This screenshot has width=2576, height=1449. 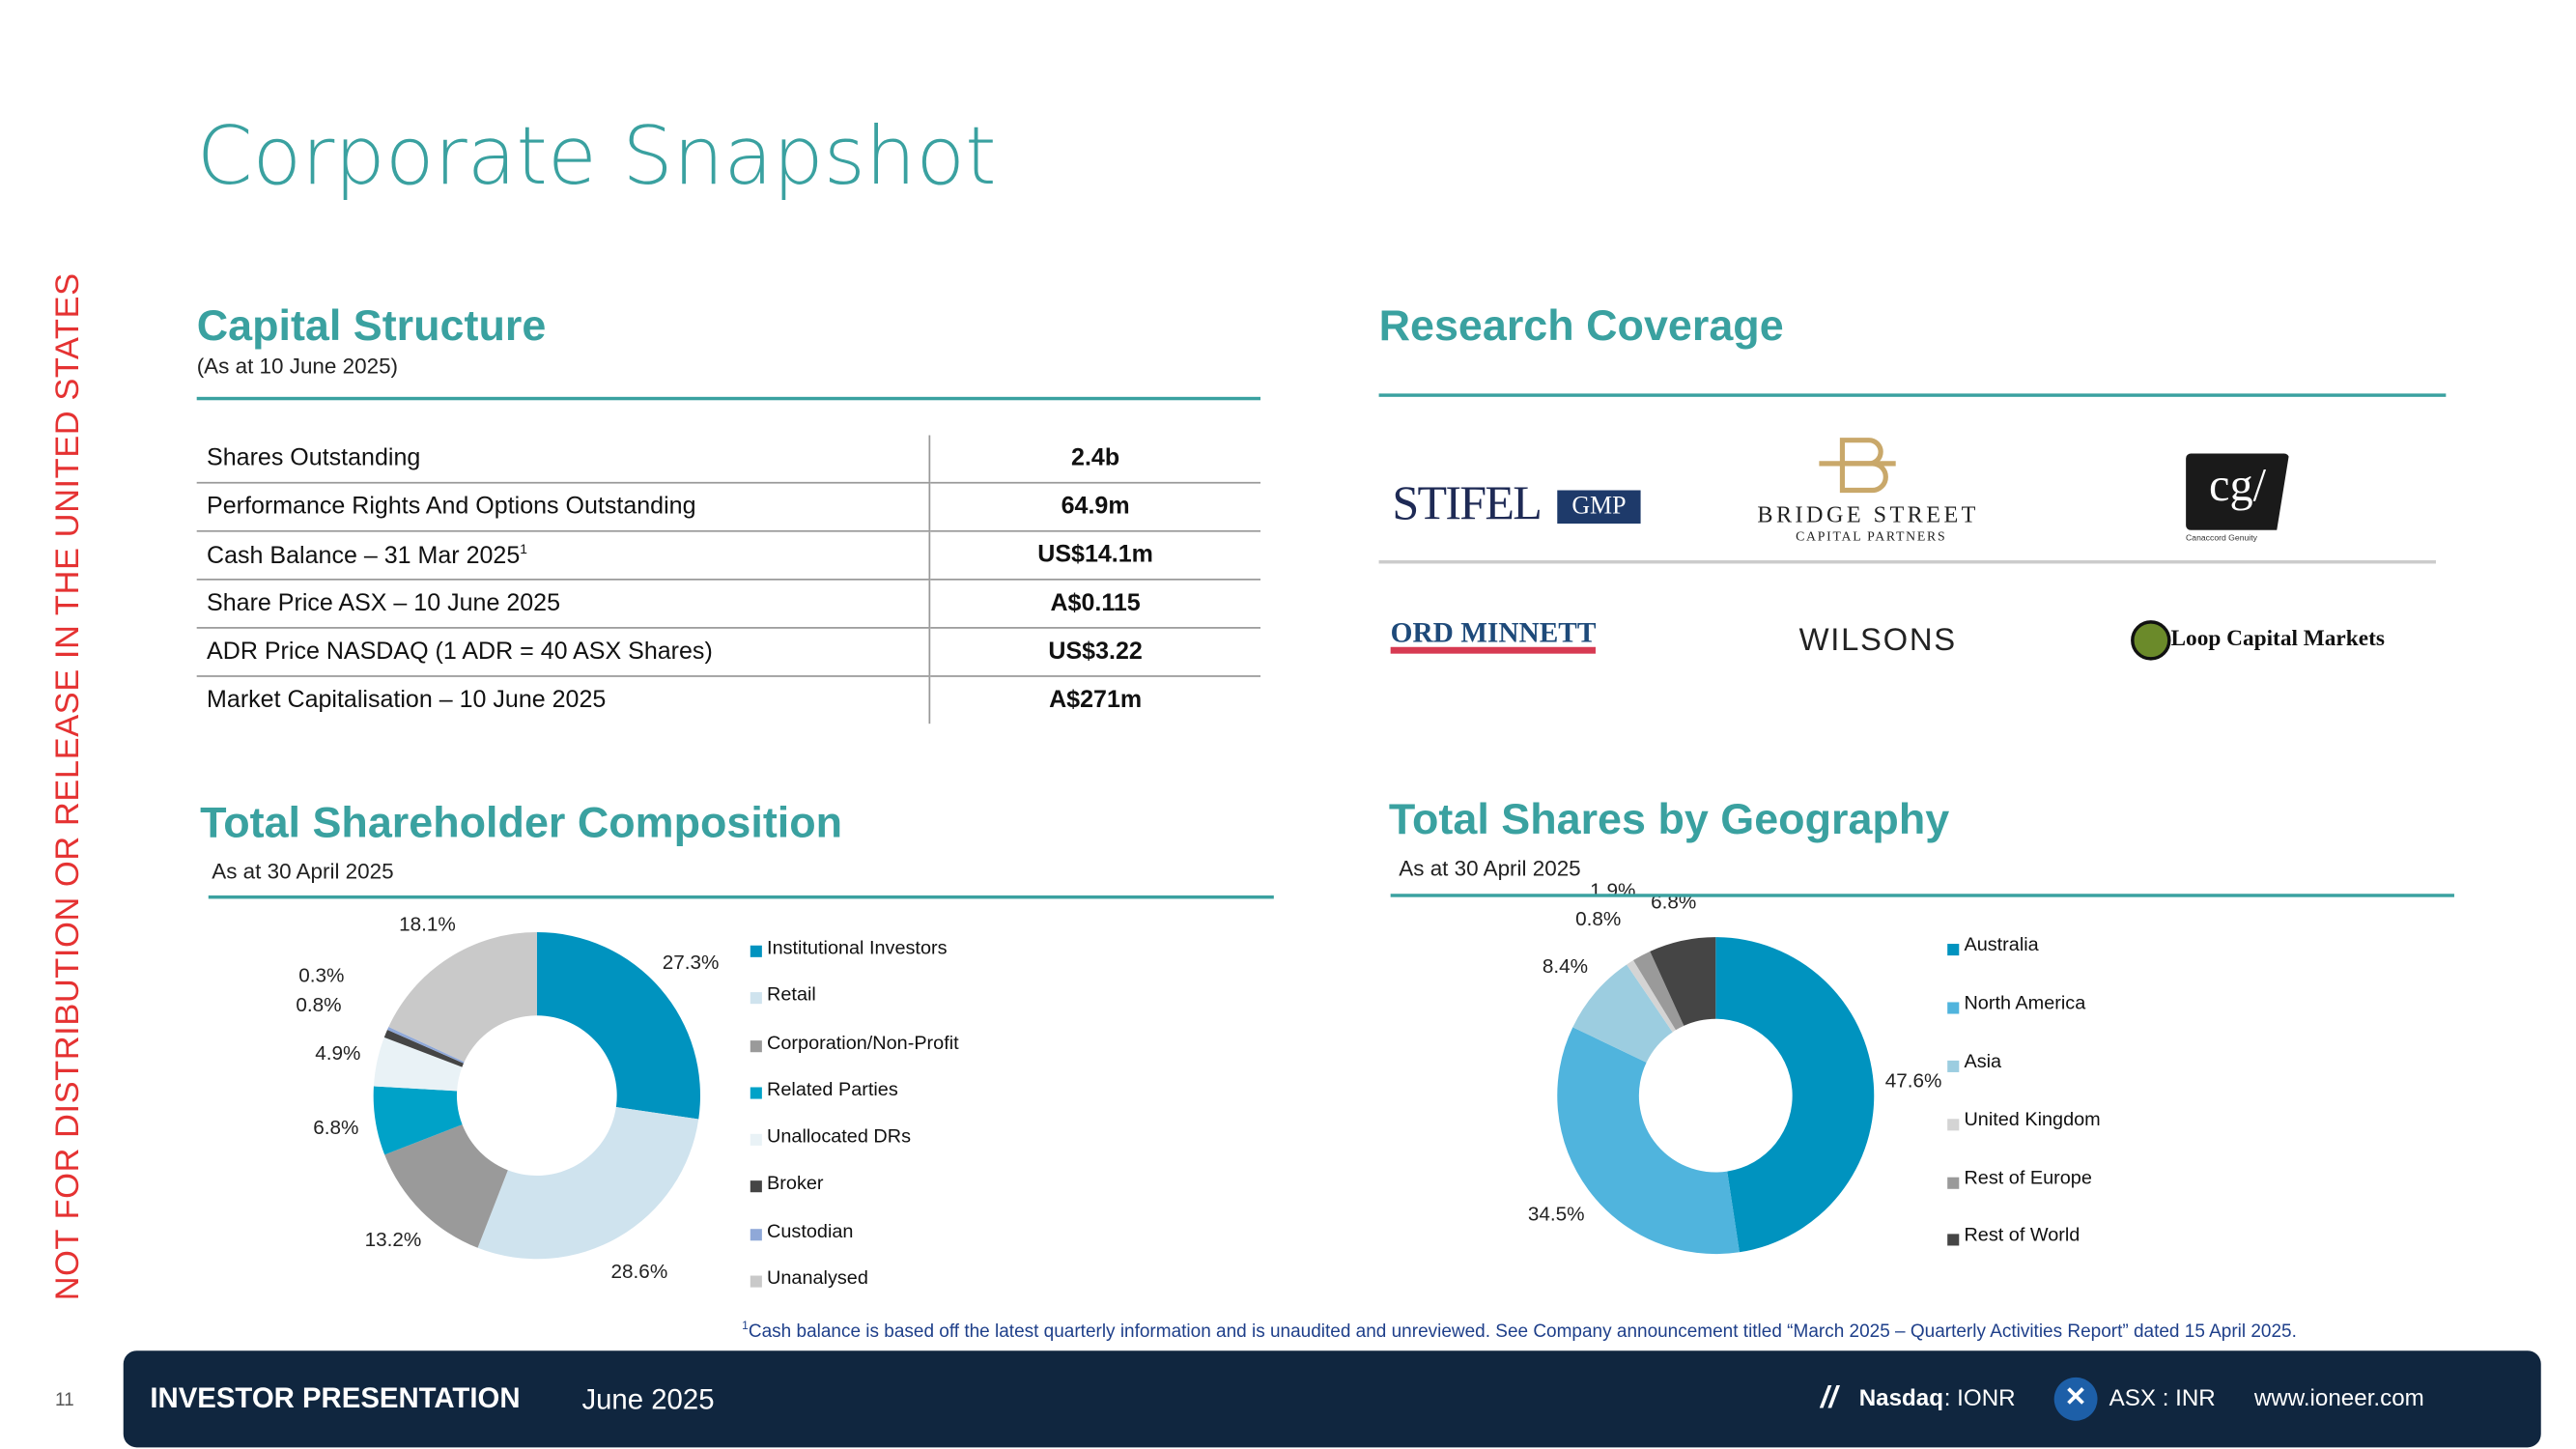 I want to click on row-label-text: ADR Price NASDAQ (1 ADR = 40 ASX Shares), so click(x=460, y=652).